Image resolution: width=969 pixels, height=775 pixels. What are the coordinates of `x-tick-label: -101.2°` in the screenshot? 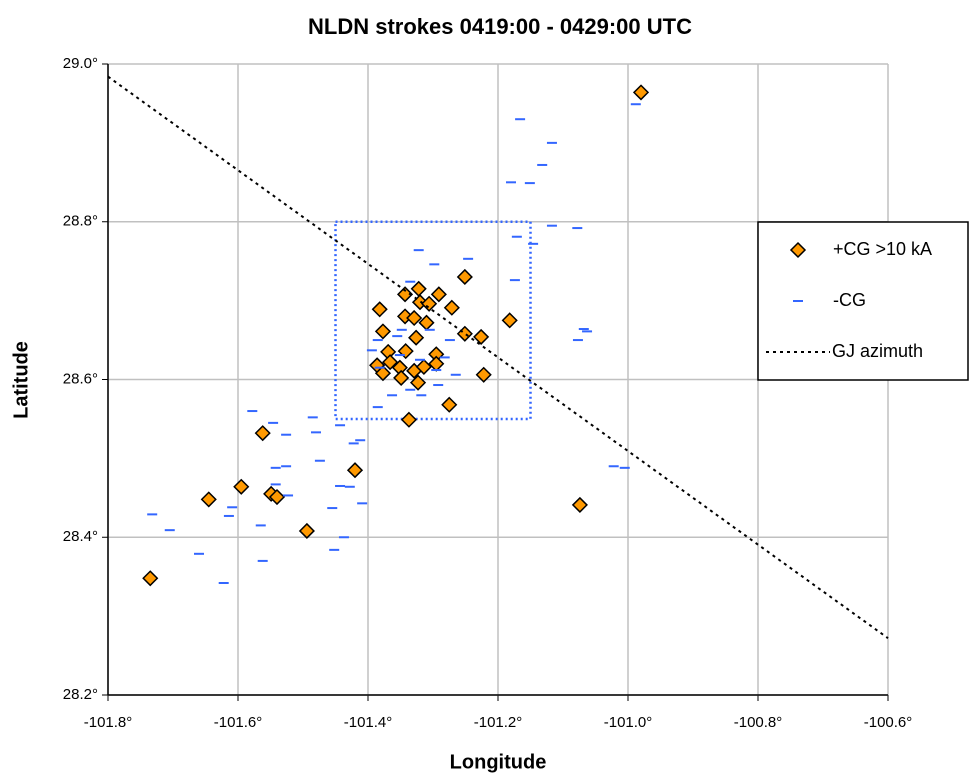 It's located at (498, 722).